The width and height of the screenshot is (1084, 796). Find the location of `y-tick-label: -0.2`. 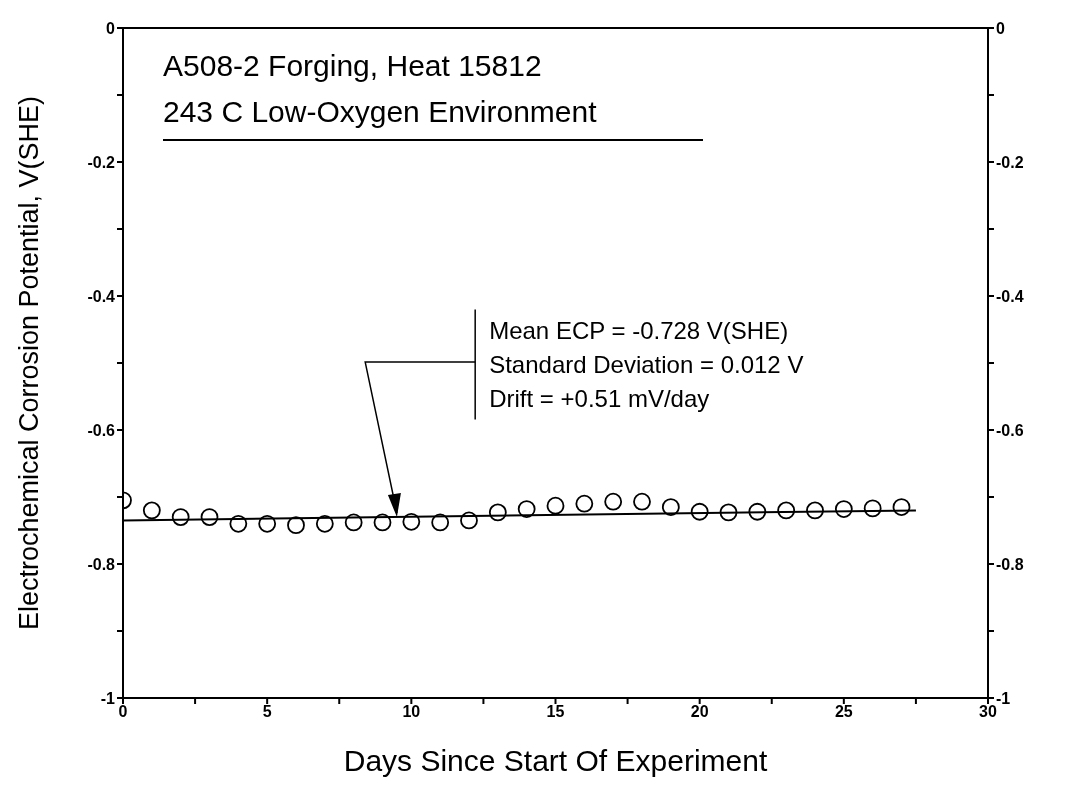

y-tick-label: -0.2 is located at coordinates (101, 162).